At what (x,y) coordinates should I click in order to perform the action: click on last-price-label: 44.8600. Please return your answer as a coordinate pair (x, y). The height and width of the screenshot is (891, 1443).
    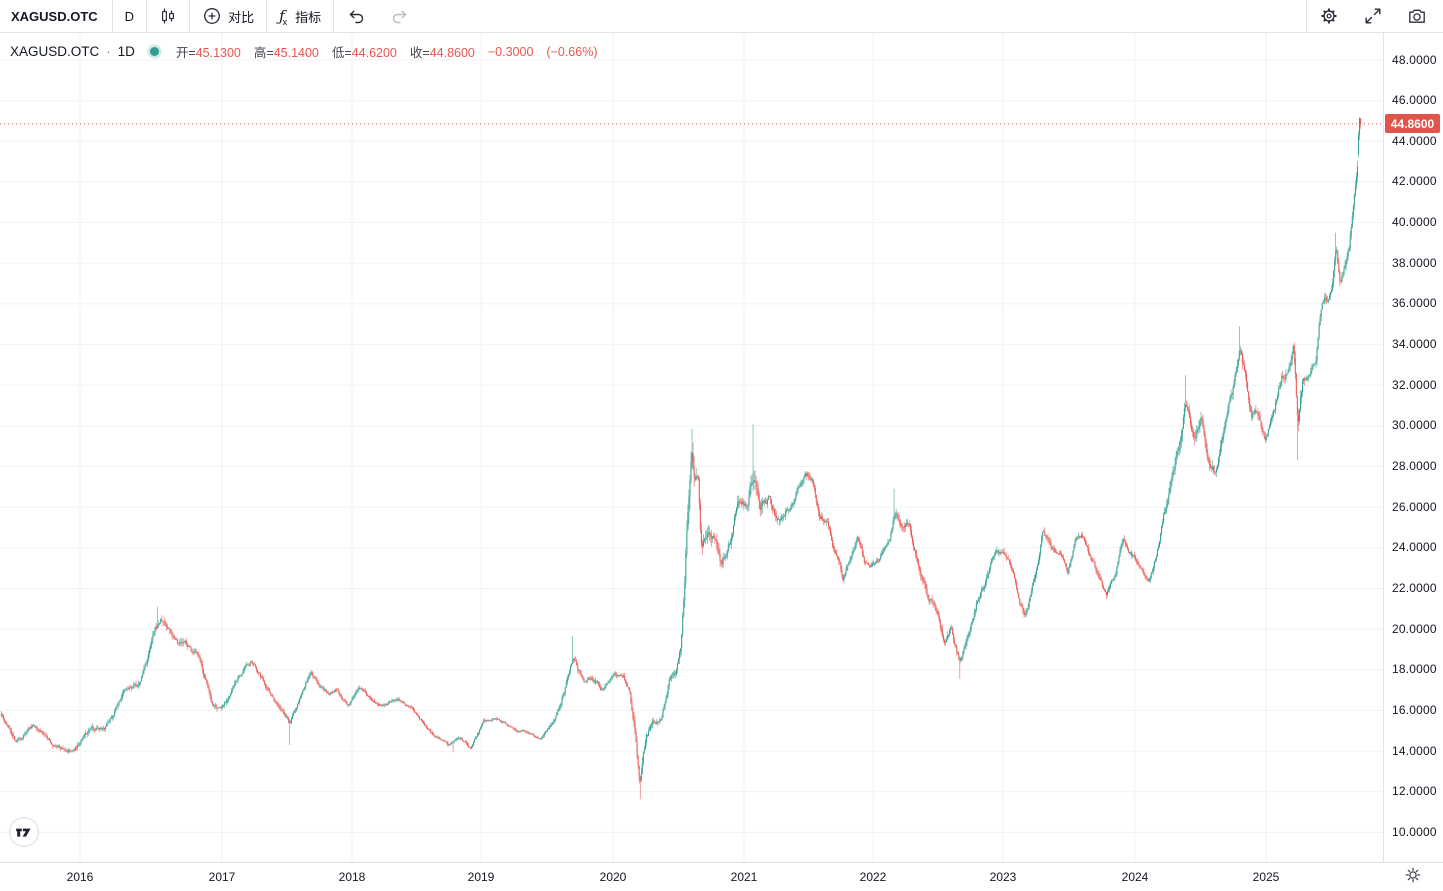
    Looking at the image, I should click on (1412, 124).